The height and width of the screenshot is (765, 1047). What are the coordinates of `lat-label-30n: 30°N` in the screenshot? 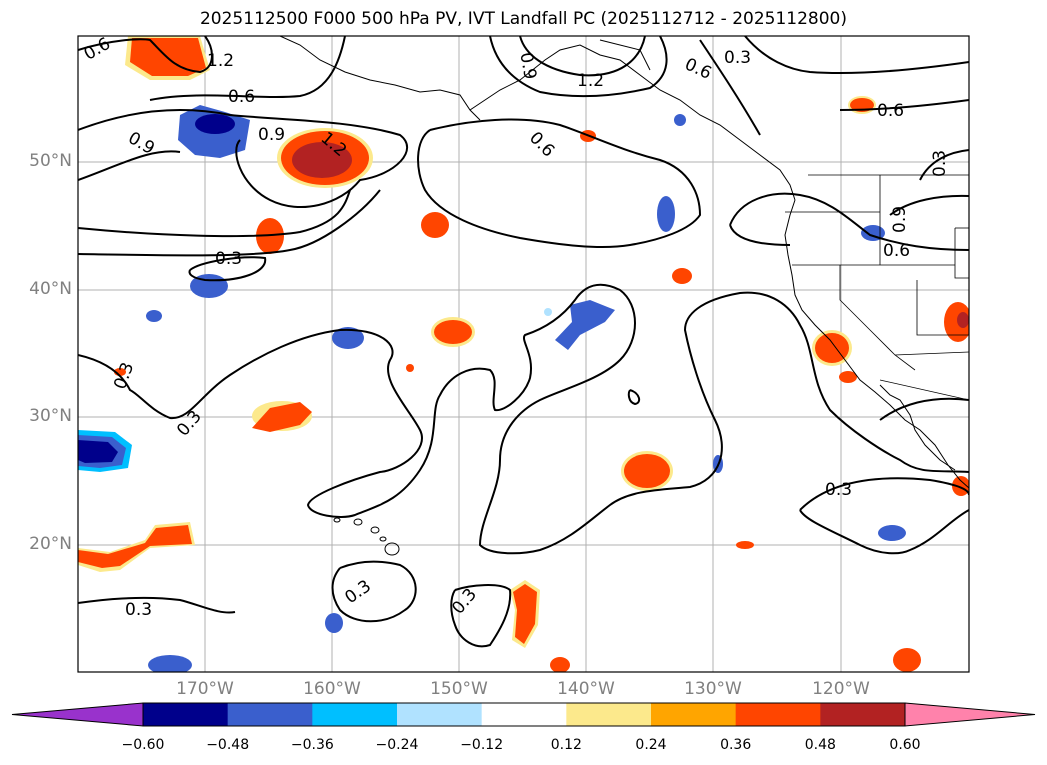 It's located at (50, 416).